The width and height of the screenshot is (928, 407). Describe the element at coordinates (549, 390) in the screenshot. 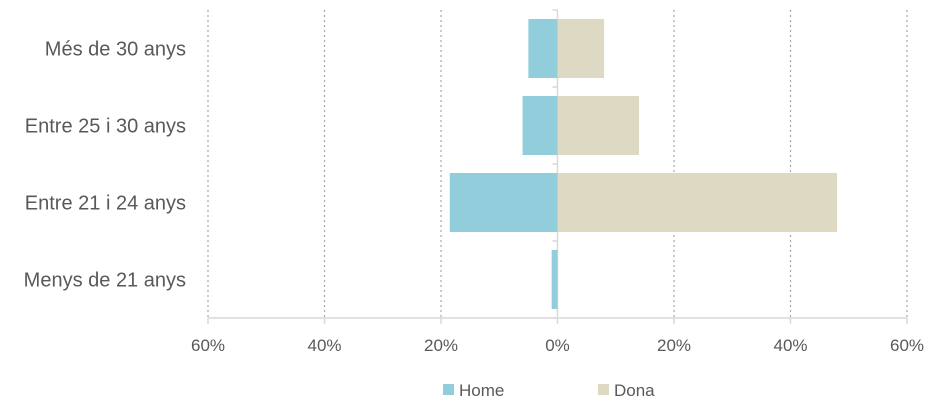

I see `legend: Home Dona` at that location.